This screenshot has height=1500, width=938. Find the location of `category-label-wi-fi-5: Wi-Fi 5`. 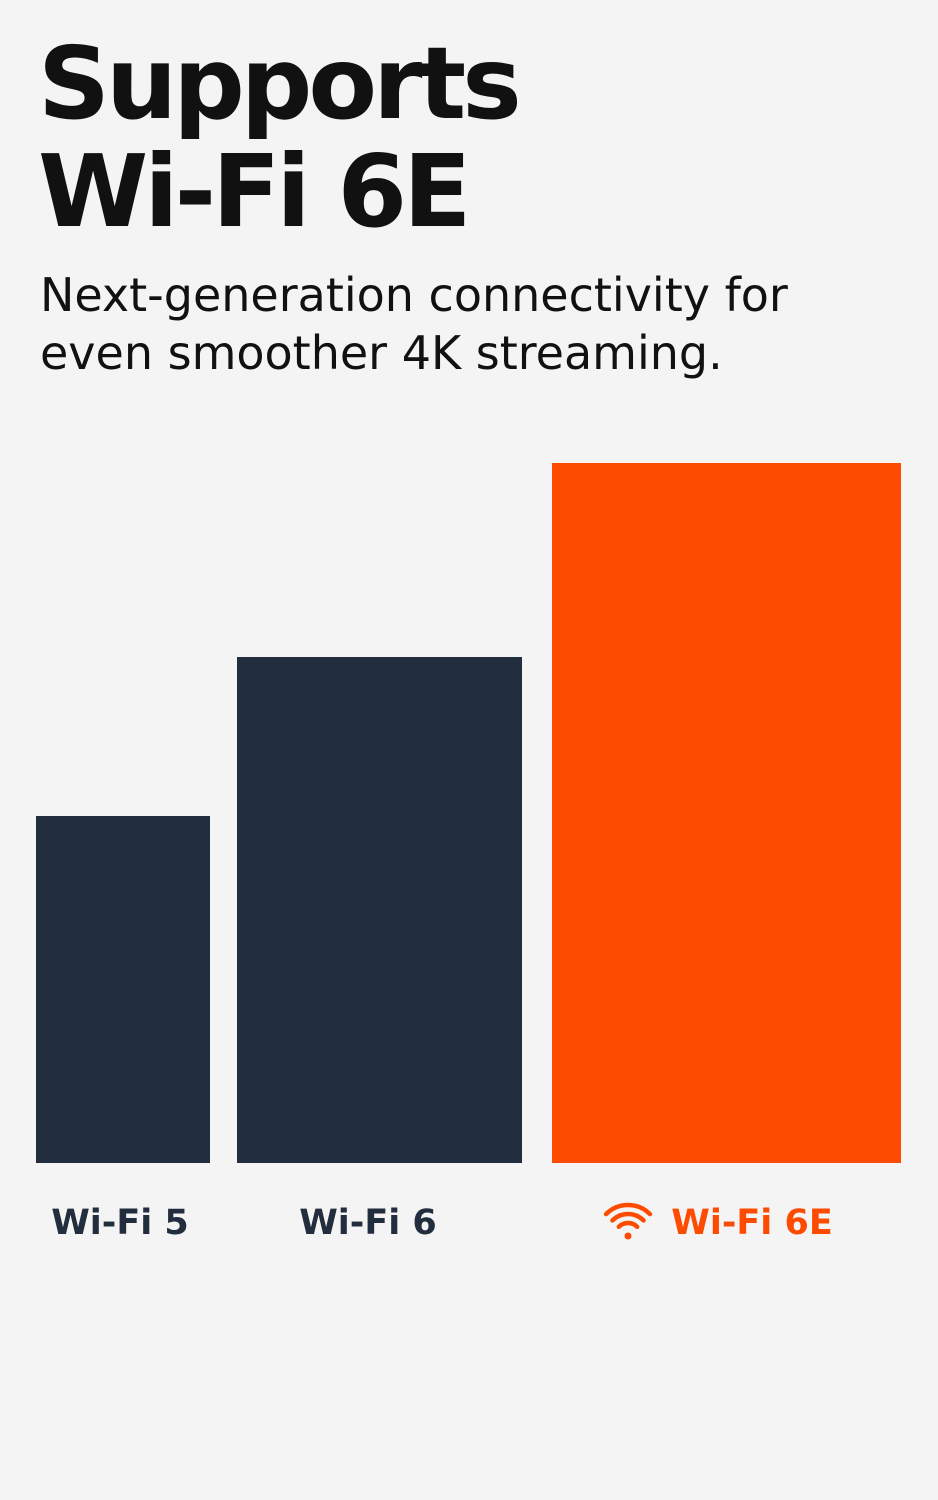

category-label-wi-fi-5: Wi-Fi 5 is located at coordinates (120, 1223).